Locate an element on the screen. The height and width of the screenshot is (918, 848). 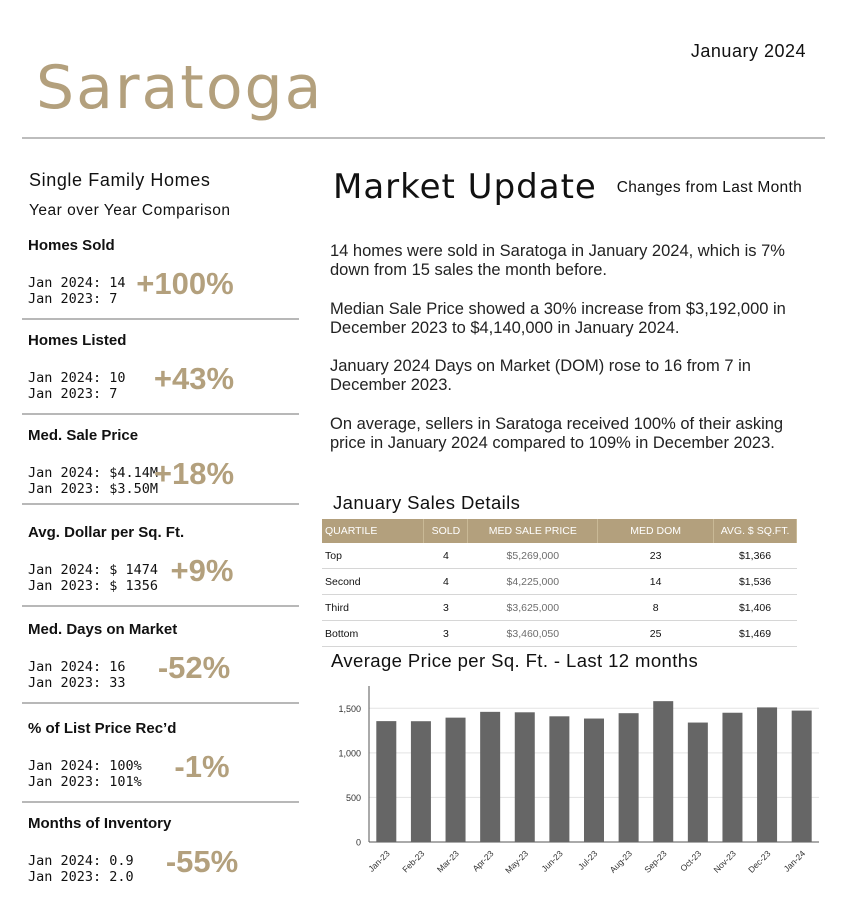
stat-change-percent: +43% is located at coordinates (194, 378).